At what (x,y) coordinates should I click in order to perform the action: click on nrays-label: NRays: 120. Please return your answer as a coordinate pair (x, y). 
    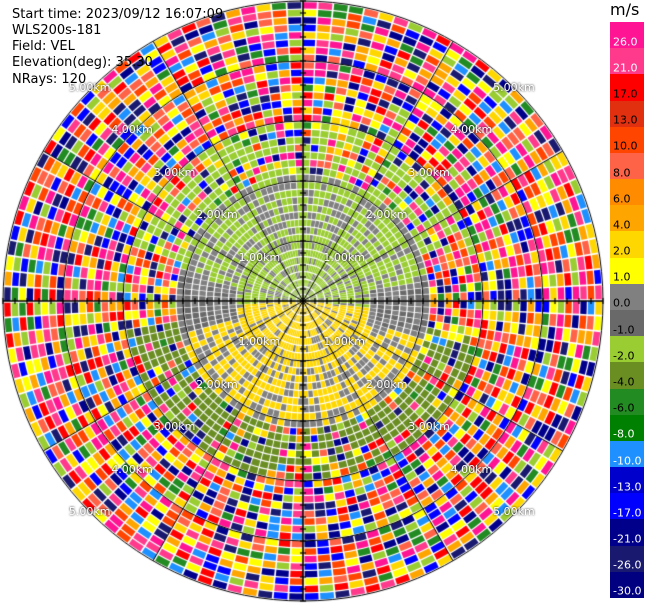
    Looking at the image, I should click on (49, 79).